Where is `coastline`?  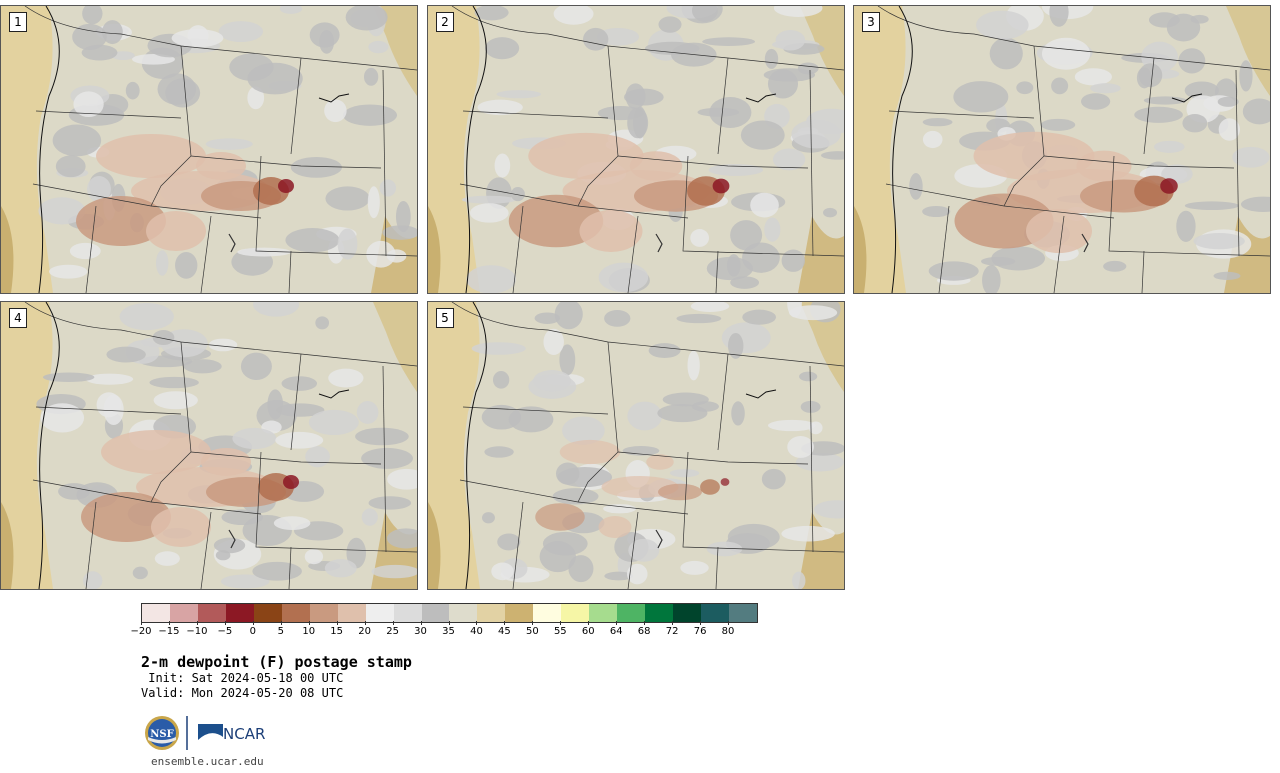
coastline is located at coordinates (476, 445).